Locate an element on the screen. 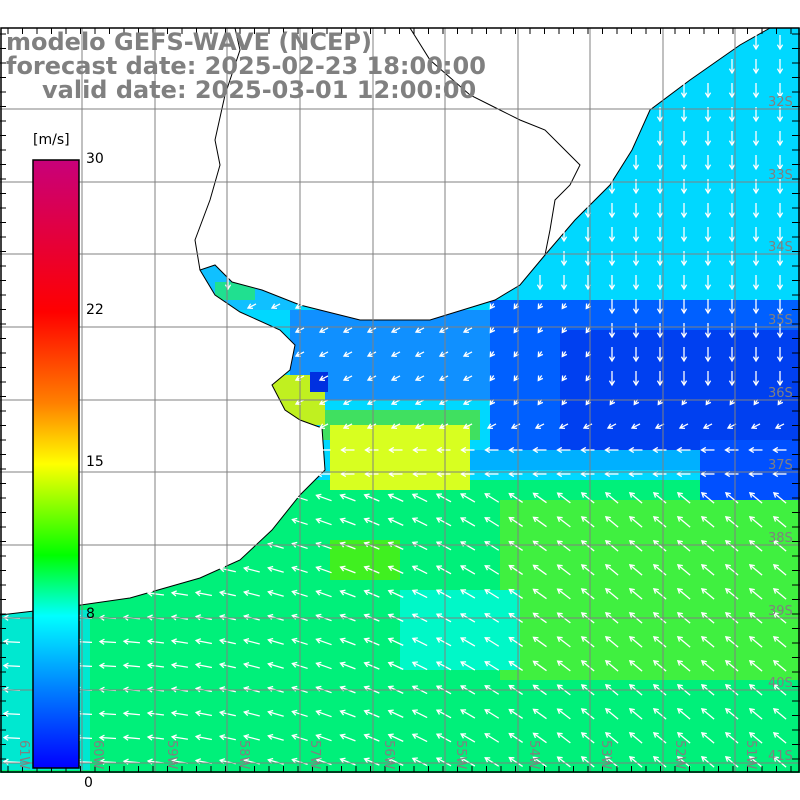 The image size is (800, 800). longitude-label: 56W is located at coordinates (388, 755).